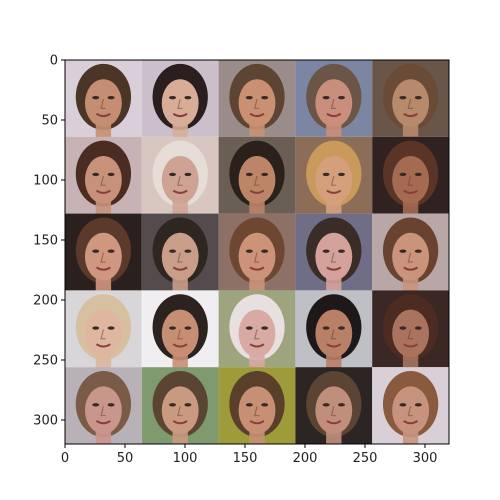 The height and width of the screenshot is (500, 500). What do you see at coordinates (425, 458) in the screenshot?
I see `x-tick-label: 300` at bounding box center [425, 458].